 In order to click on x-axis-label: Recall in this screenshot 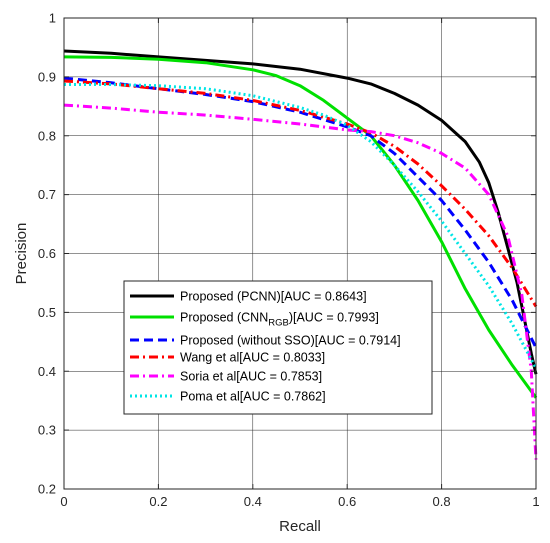, I will do `click(300, 526)`.